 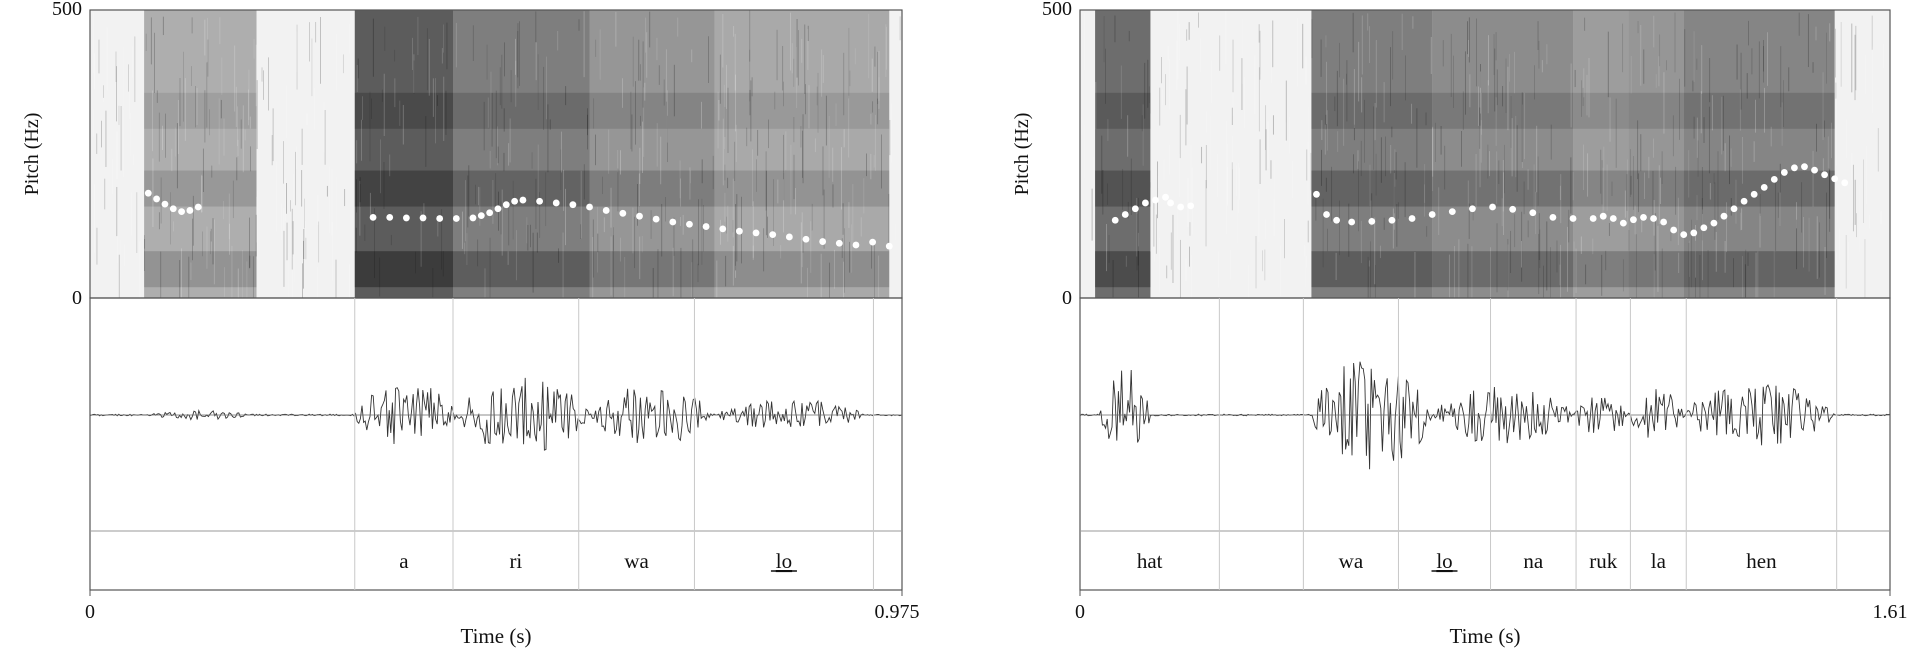 I want to click on syllable-label: a, so click(x=404, y=561).